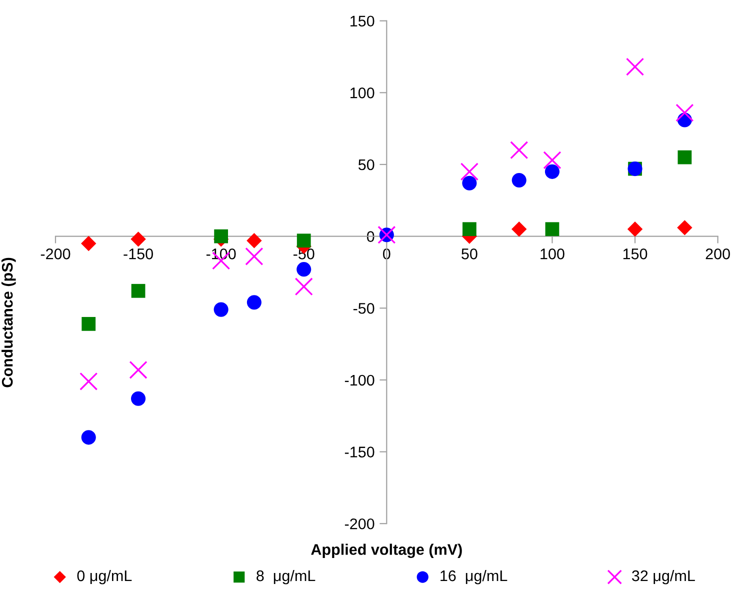 This screenshot has width=740, height=595. What do you see at coordinates (9, 323) in the screenshot?
I see `y-axis-title: Conductance (pS)` at bounding box center [9, 323].